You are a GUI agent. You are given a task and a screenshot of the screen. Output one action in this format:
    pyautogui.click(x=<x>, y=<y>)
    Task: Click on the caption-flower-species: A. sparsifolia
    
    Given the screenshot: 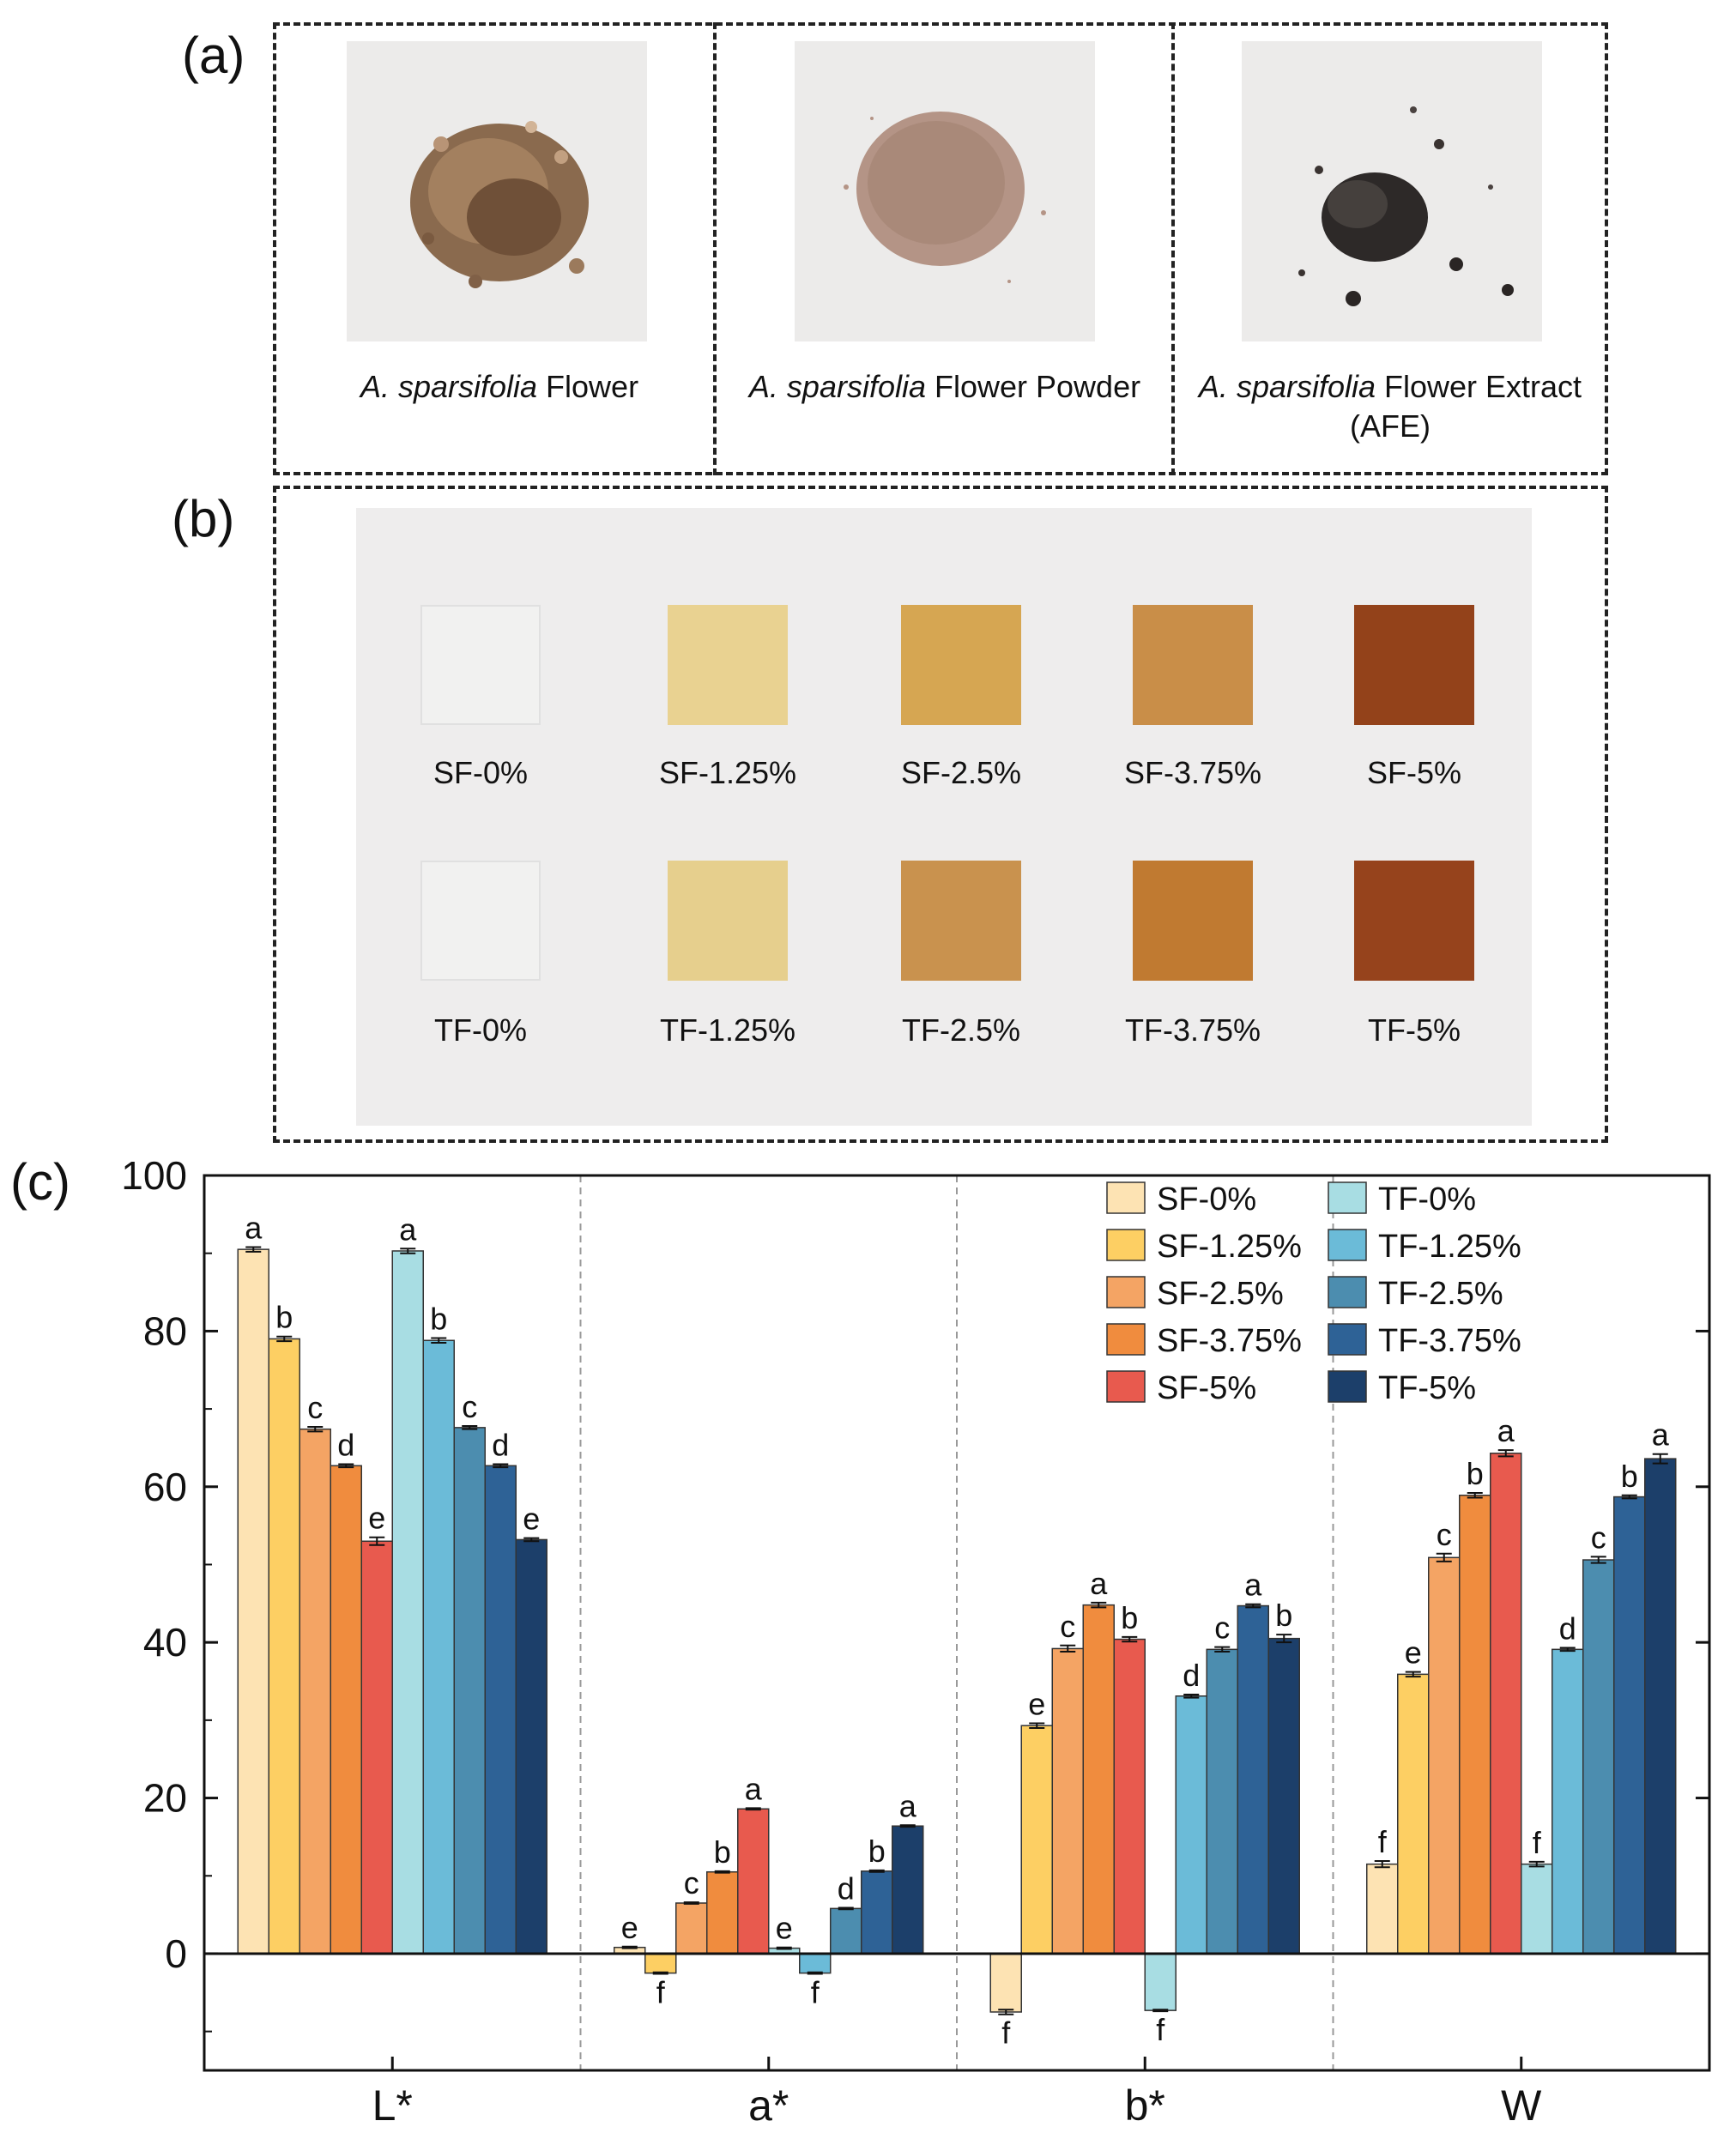 What is the action you would take?
    pyautogui.click(x=449, y=386)
    